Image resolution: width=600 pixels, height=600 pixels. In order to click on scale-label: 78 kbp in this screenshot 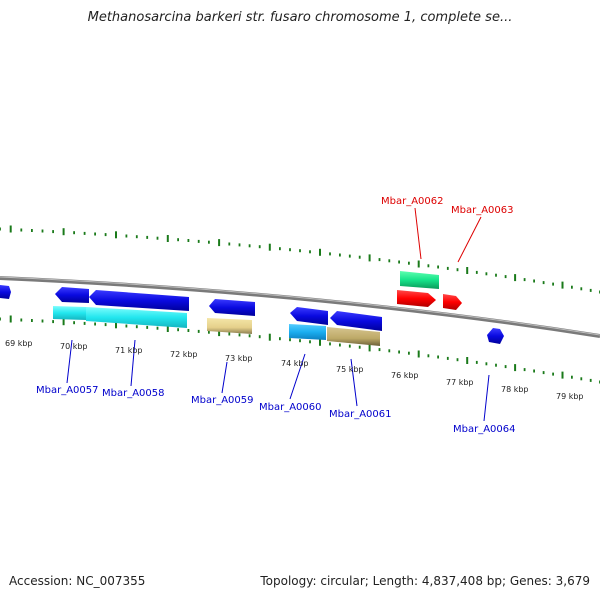, I will do `click(515, 389)`.